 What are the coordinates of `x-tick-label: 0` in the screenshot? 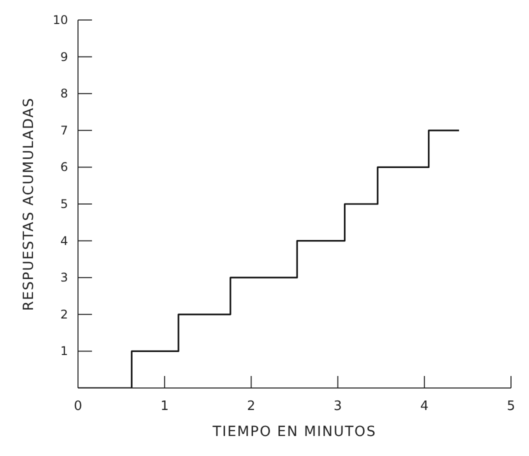 It's located at (78, 406).